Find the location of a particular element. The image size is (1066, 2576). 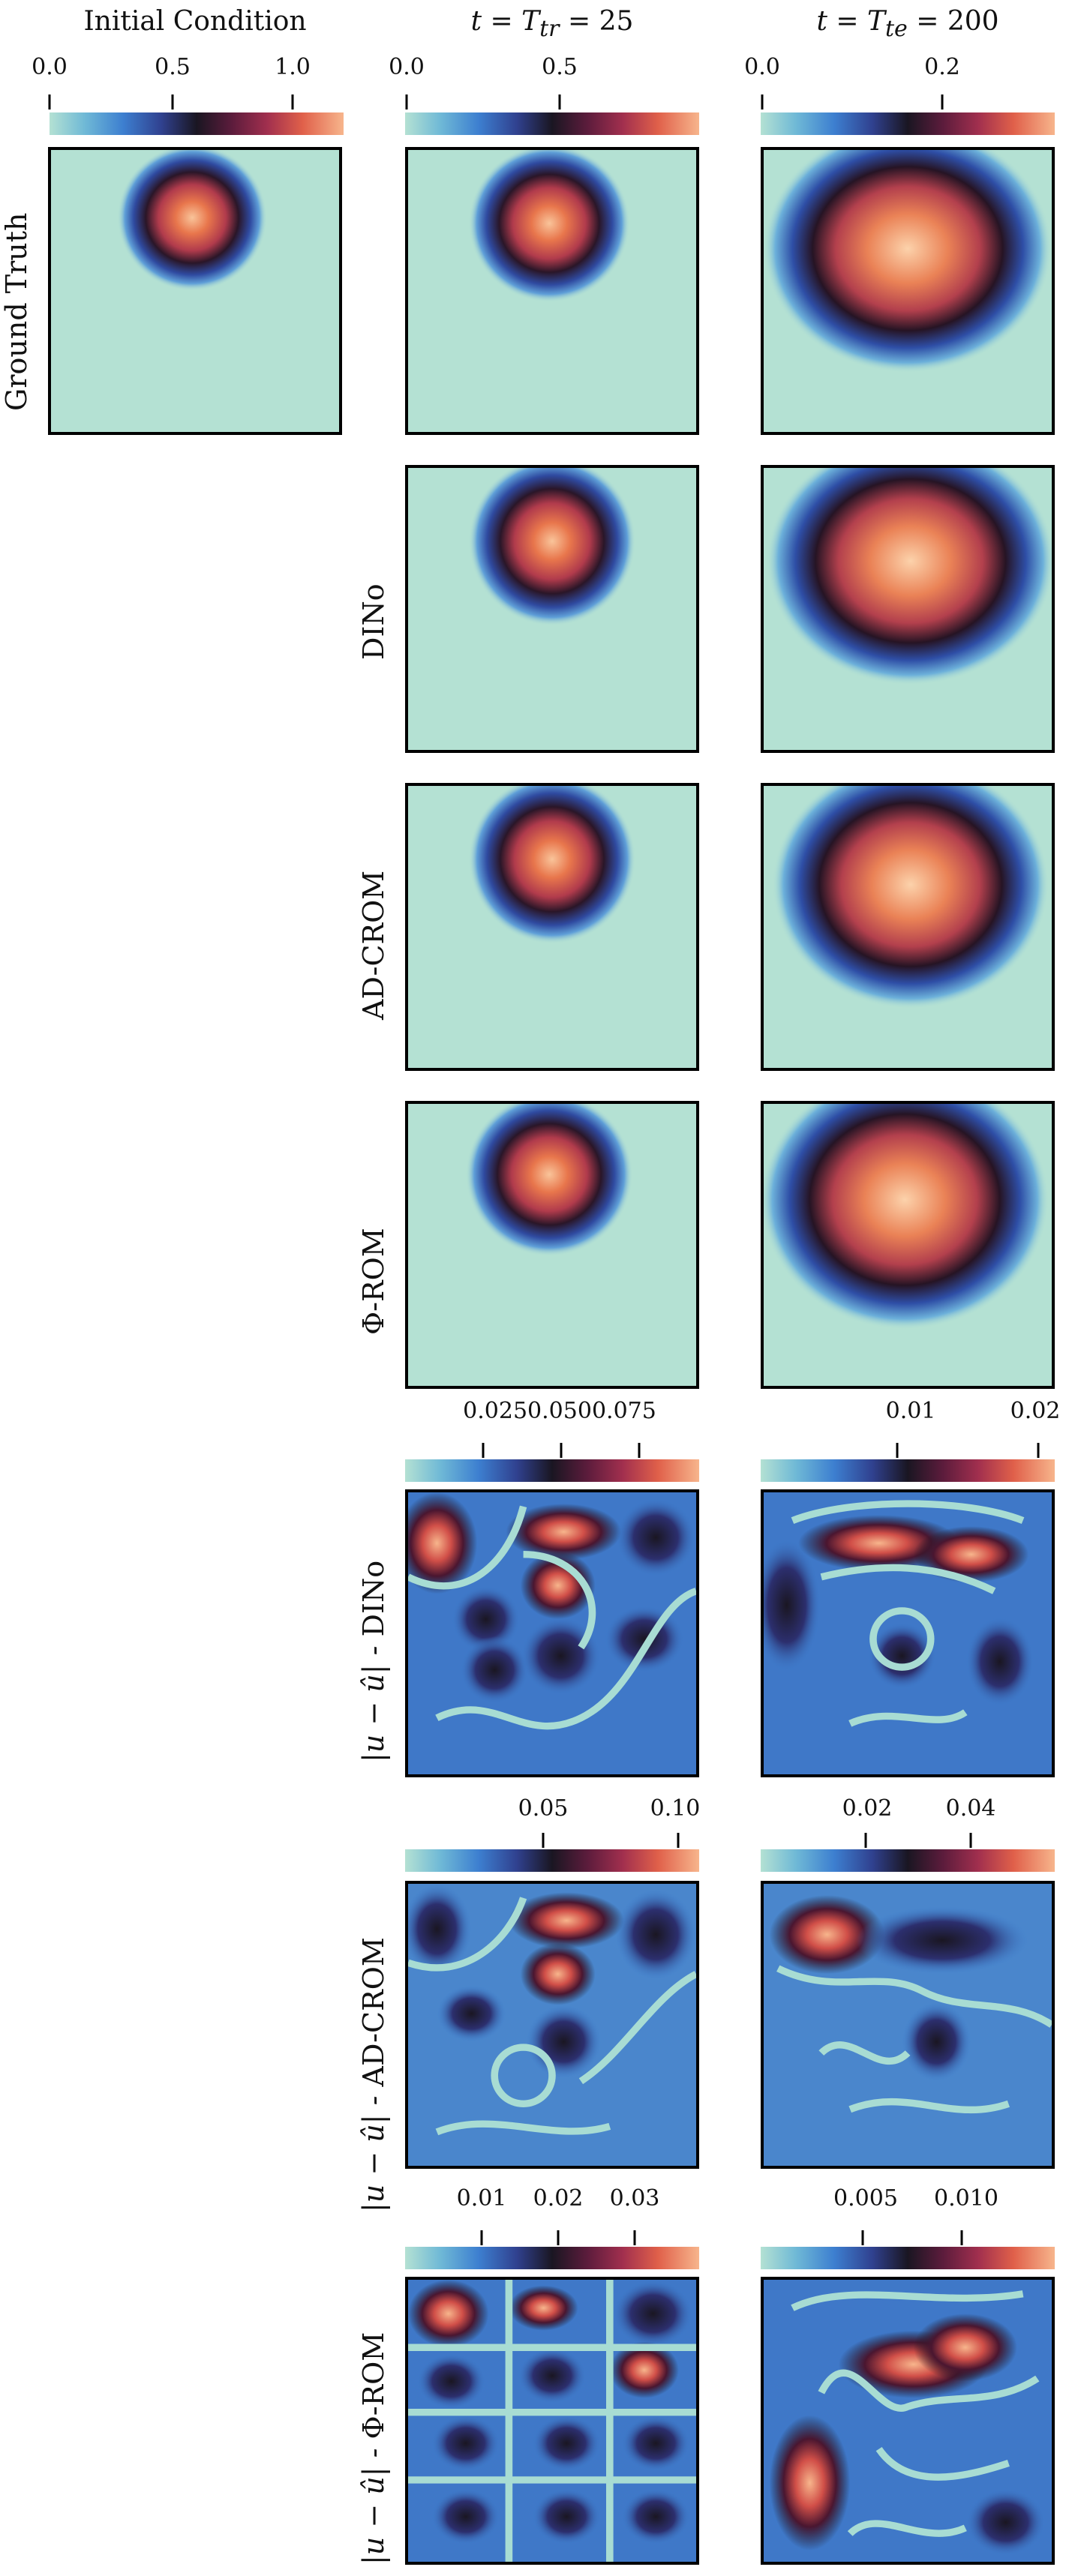

err-prefix-adcrom: |u − û| - is located at coordinates (373, 2149).